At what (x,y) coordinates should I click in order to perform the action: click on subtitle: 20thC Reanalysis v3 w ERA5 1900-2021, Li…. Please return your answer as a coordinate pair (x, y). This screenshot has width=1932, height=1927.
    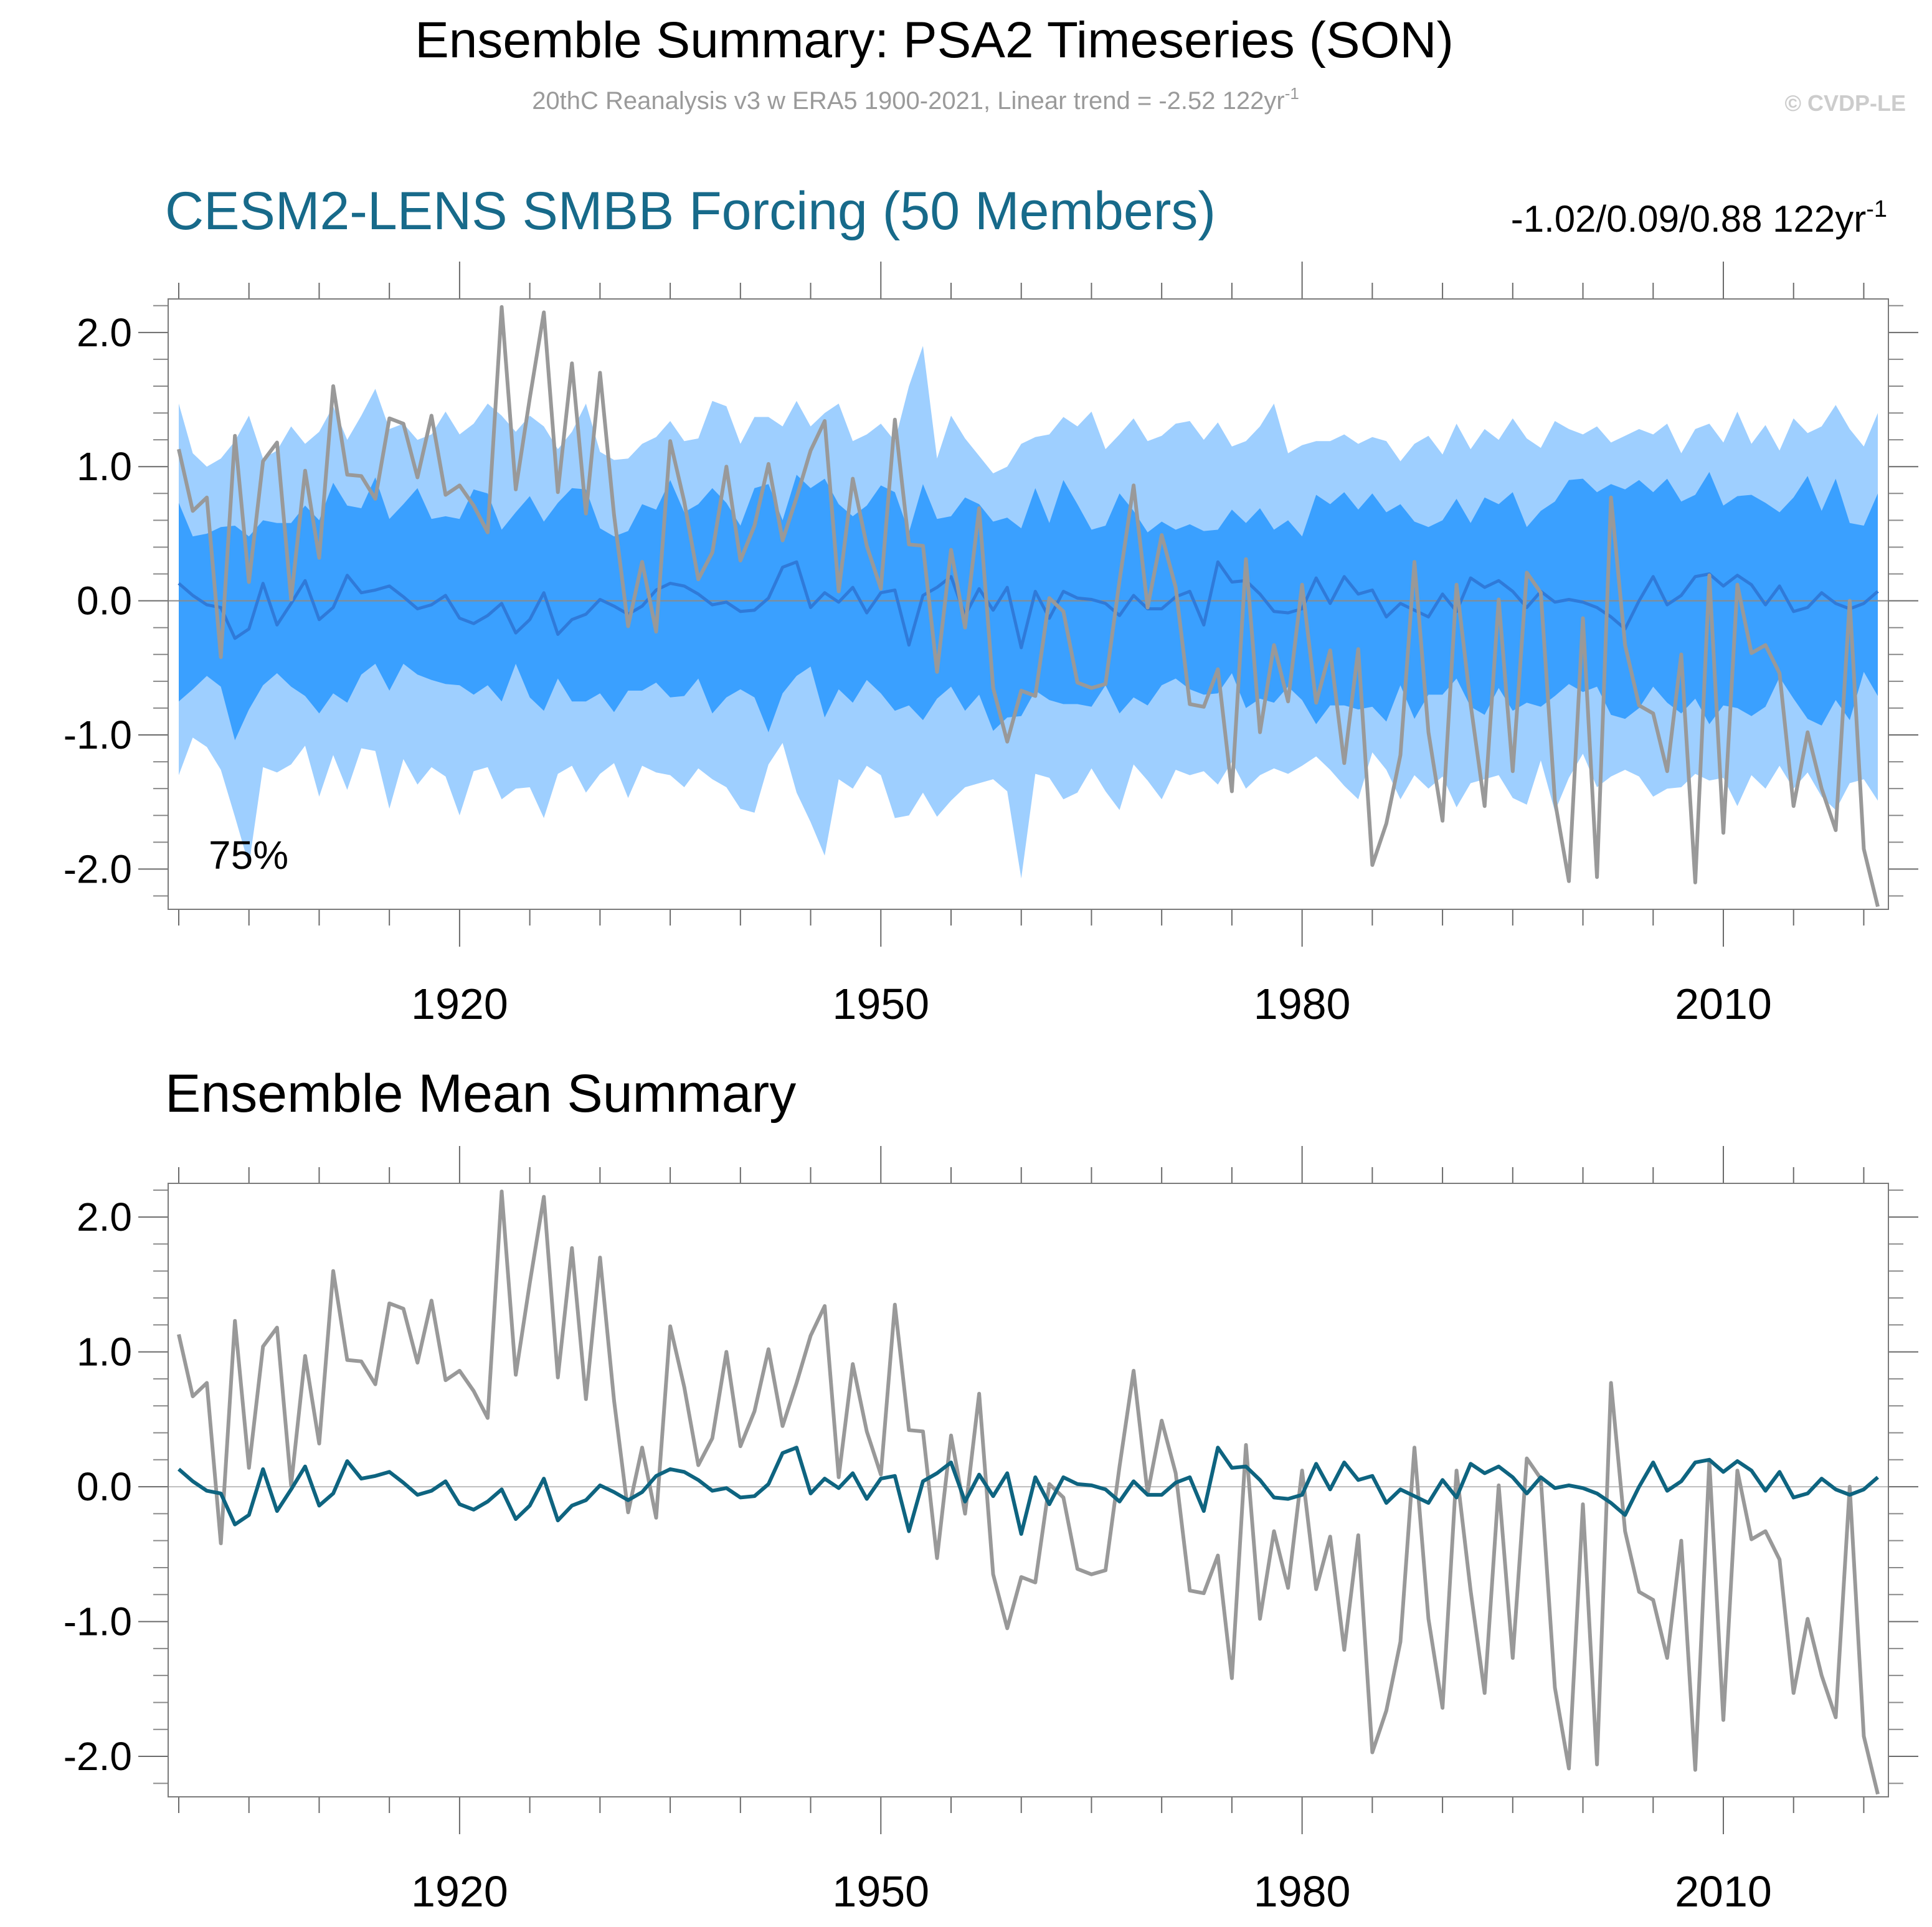
    Looking at the image, I should click on (915, 99).